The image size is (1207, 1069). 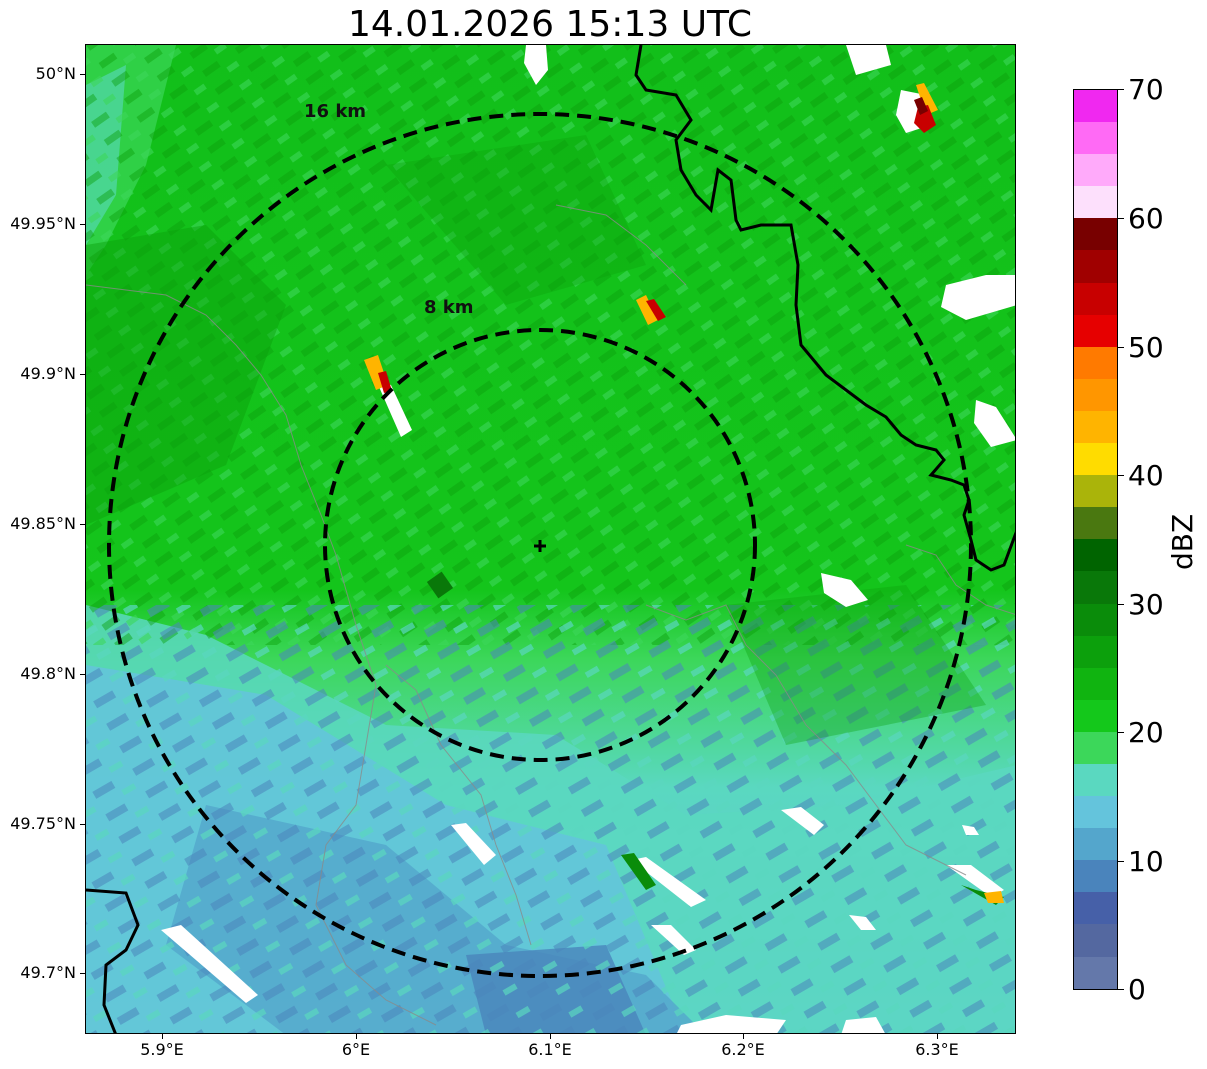 I want to click on colorbar-tick-label: 0, so click(x=1137, y=989).